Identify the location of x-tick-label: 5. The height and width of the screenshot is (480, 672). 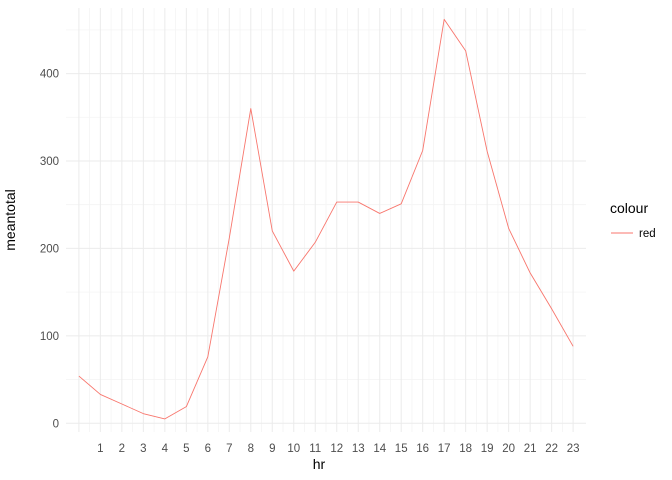
(186, 449).